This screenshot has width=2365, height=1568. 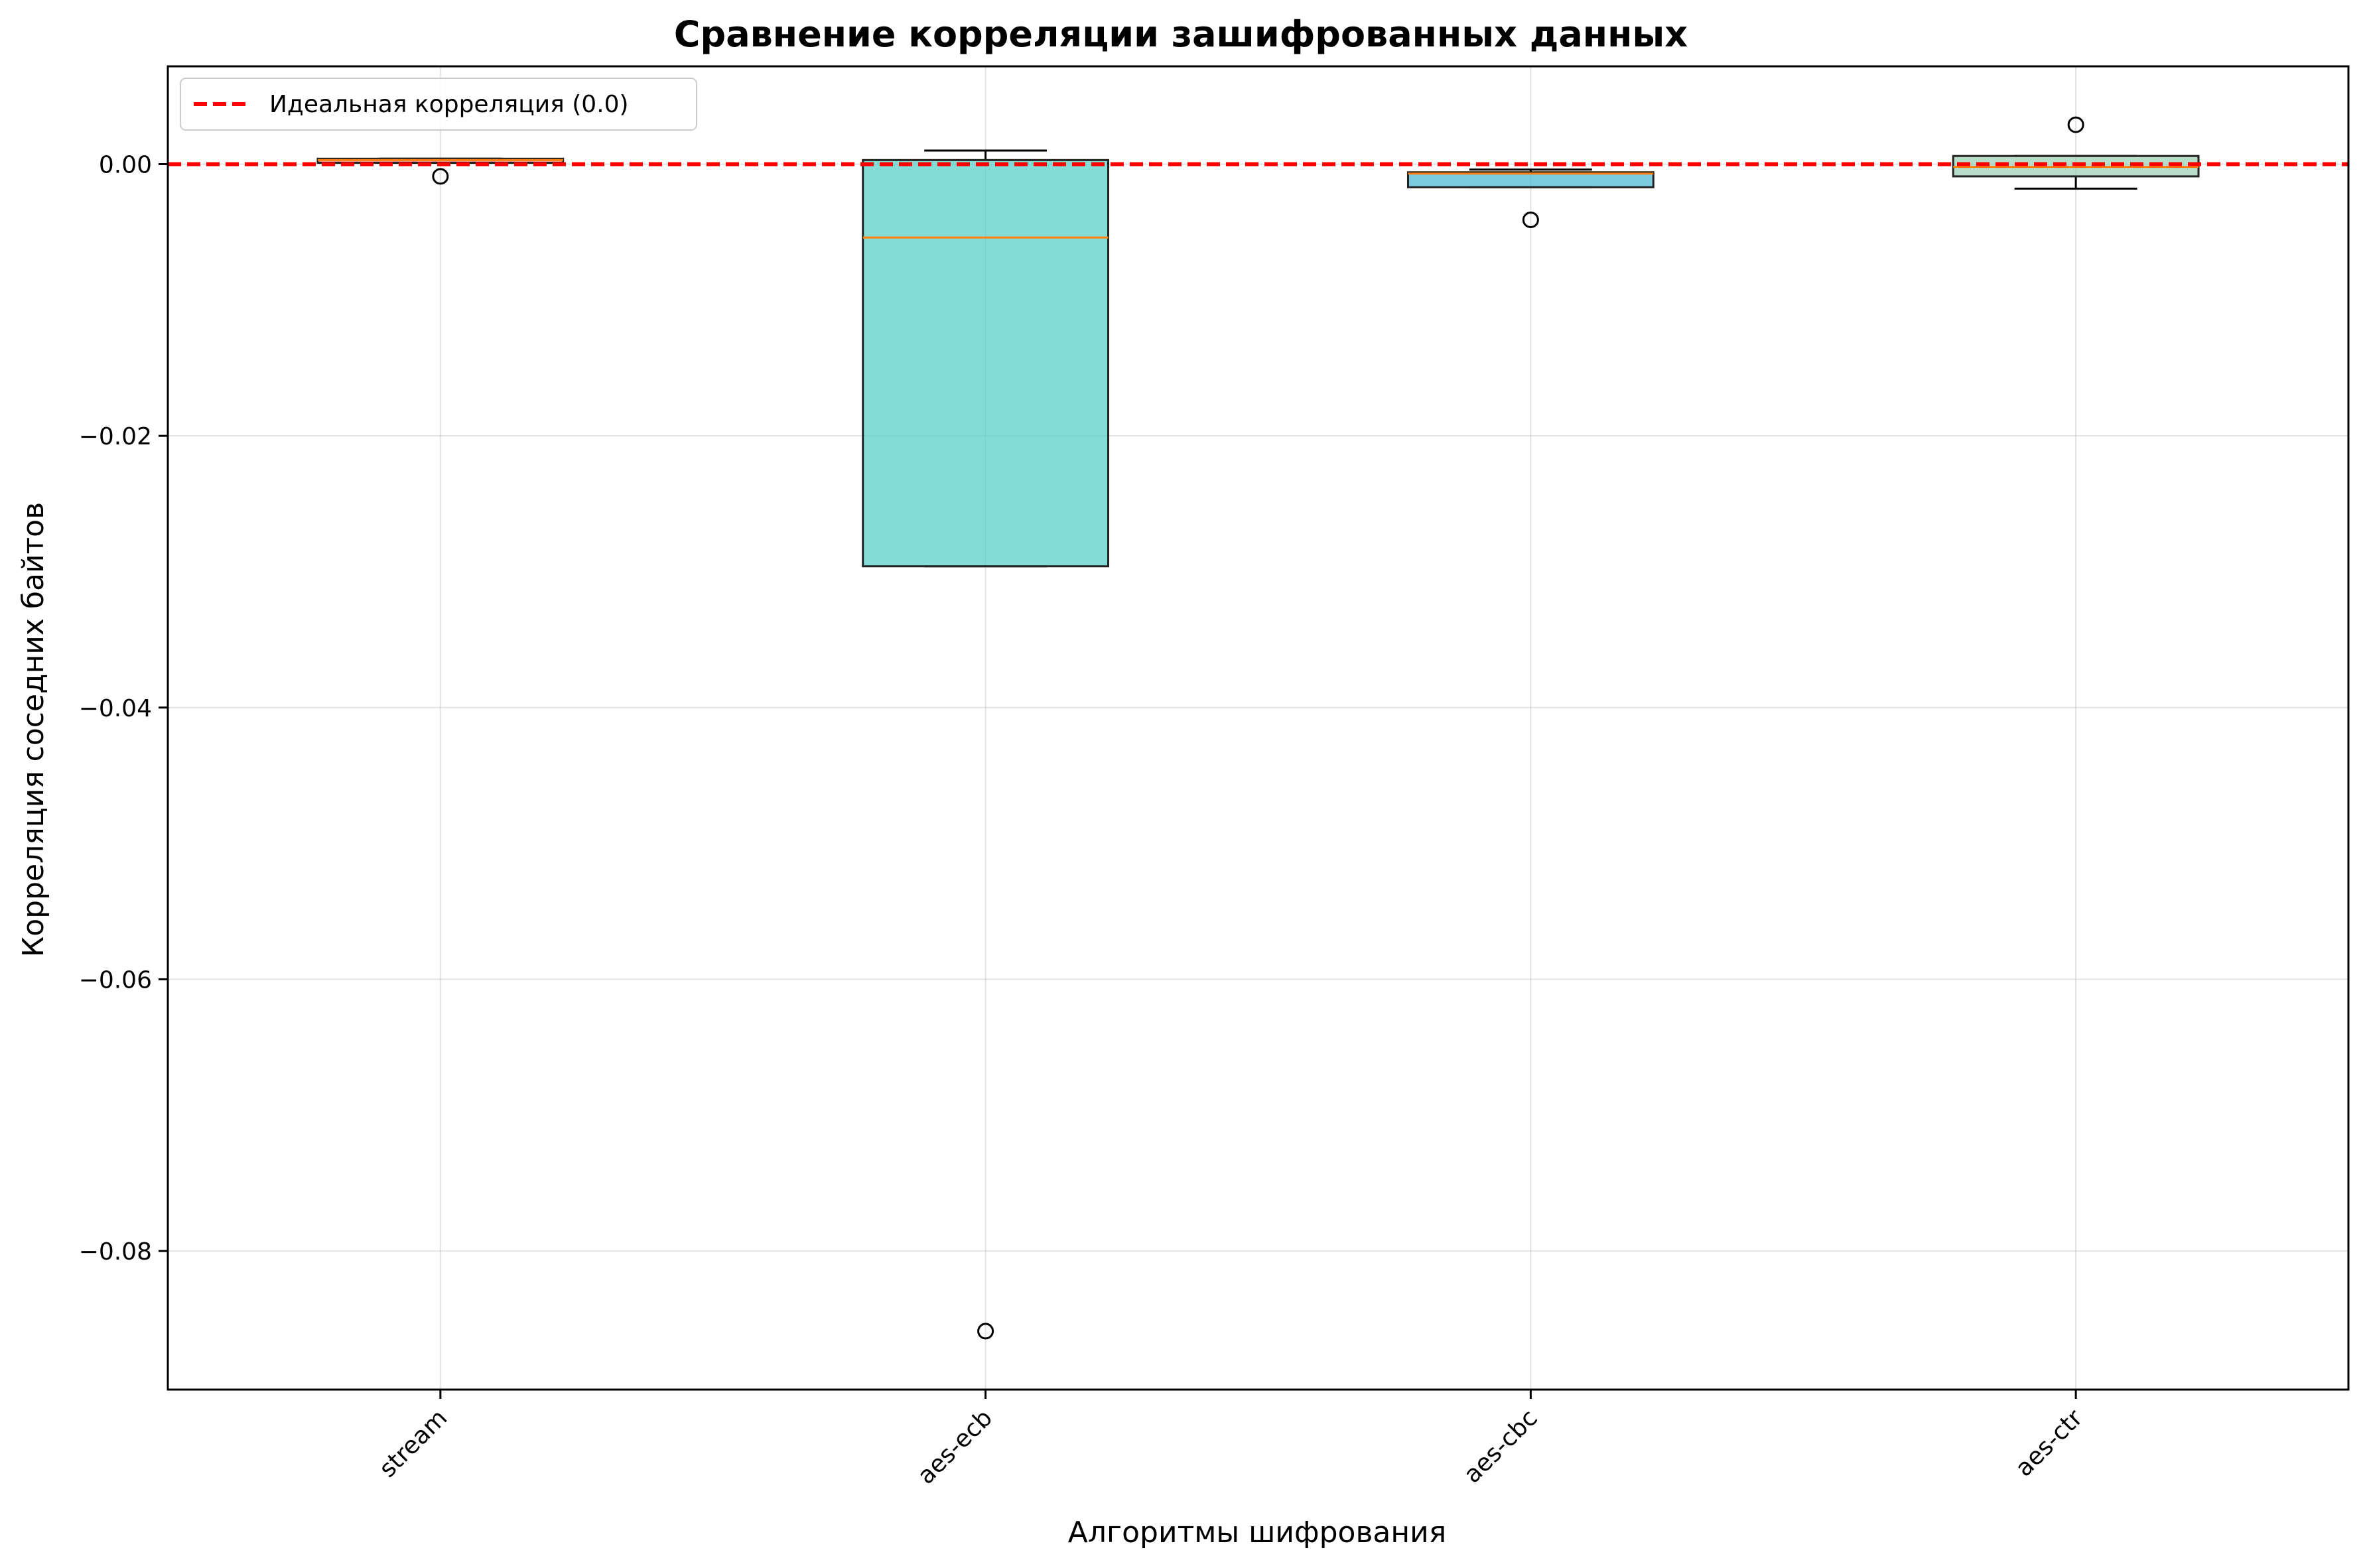 I want to click on y-axis-label: Корреляция соседних байтов, so click(x=33, y=729).